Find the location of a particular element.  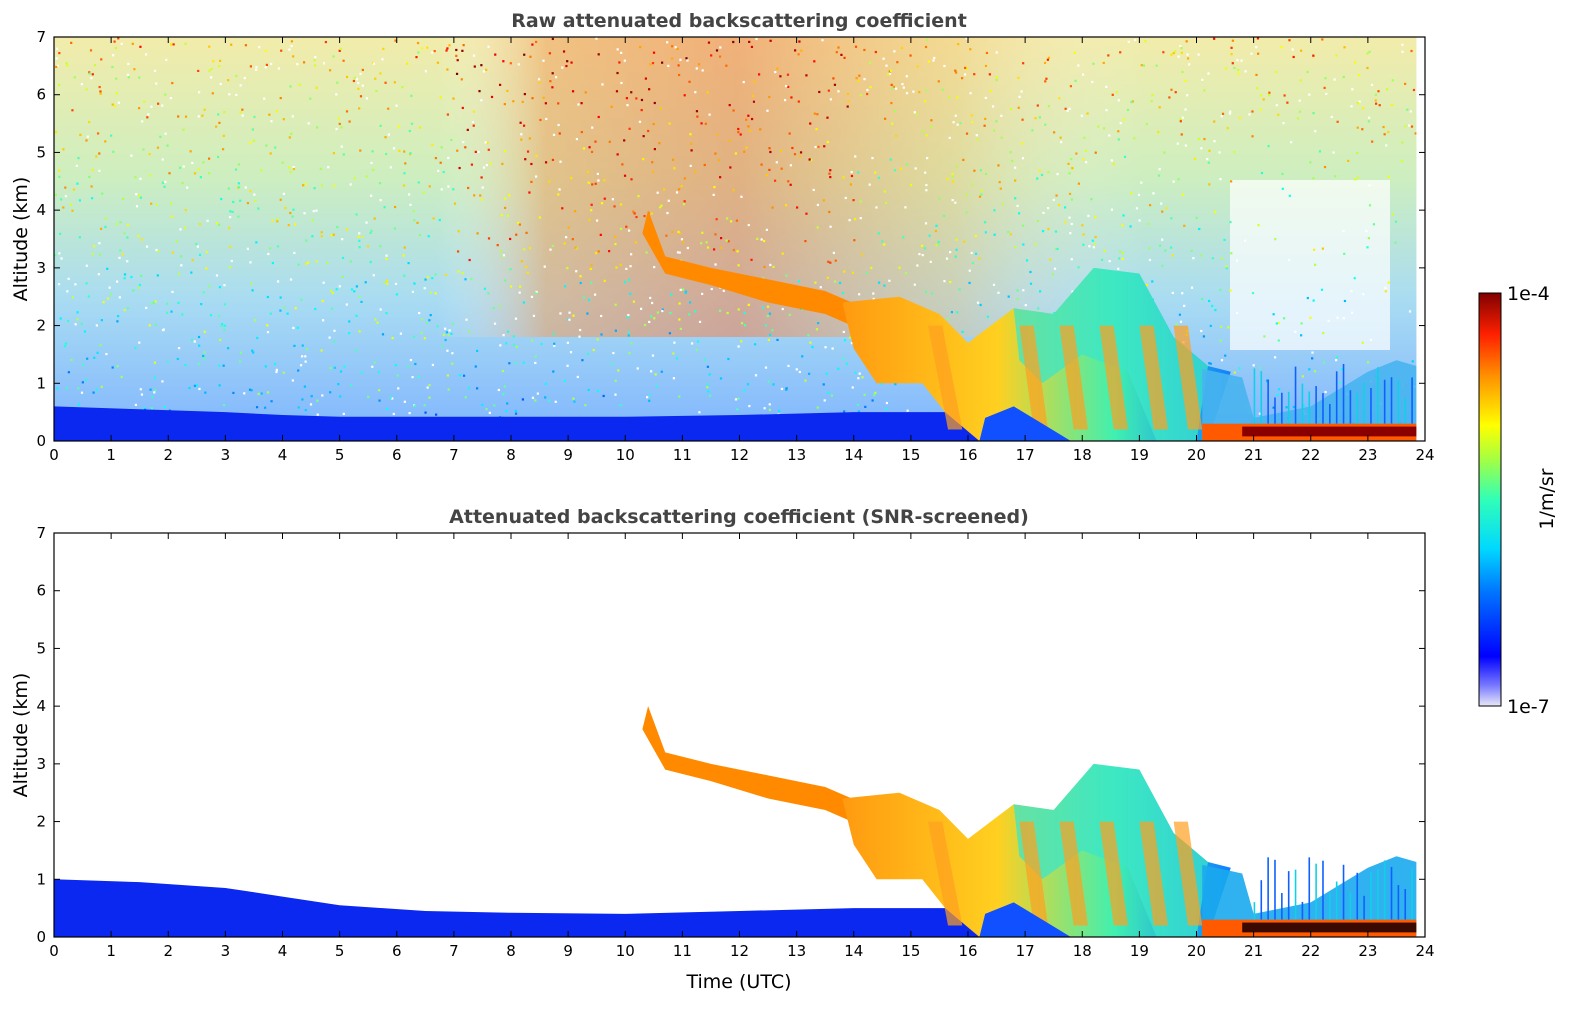

cloud-streak is located at coordinates (1188, 377).